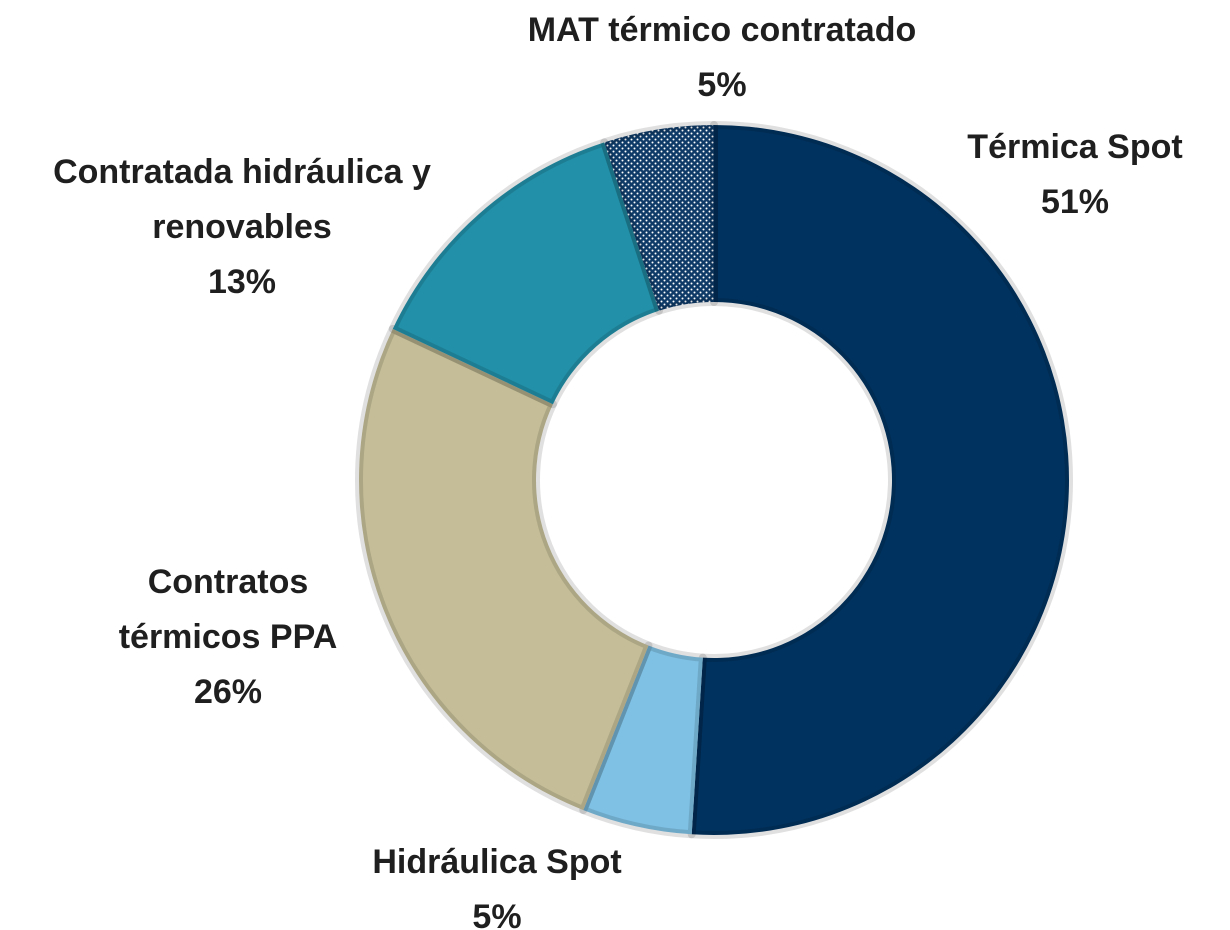 Image resolution: width=1230 pixels, height=930 pixels. I want to click on slice-label: MAT térmico contratado 5%, so click(722, 58).